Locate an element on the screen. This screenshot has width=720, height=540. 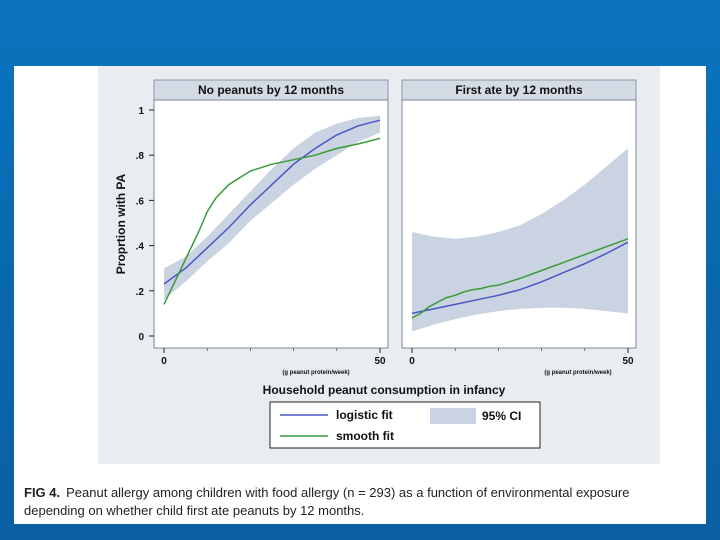
legend-label-logistic: logistic fit is located at coordinates (364, 415).